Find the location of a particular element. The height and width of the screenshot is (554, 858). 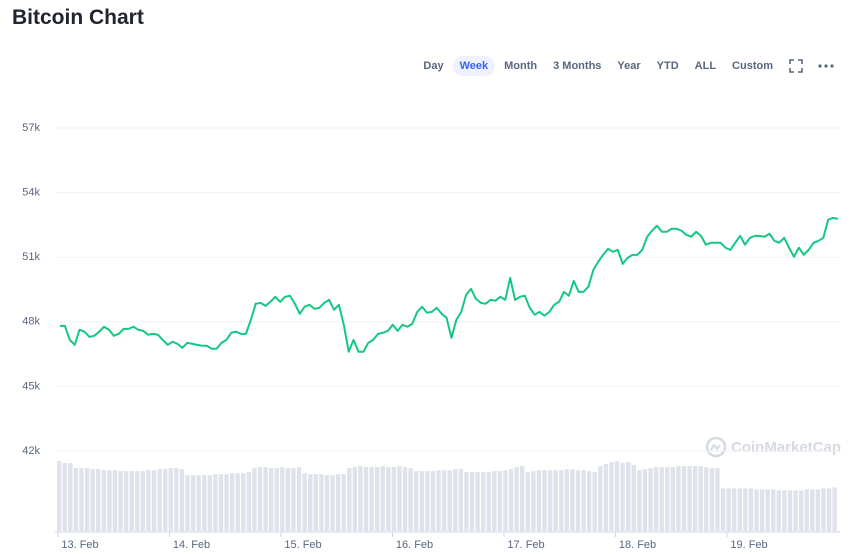

x-tick-label: 14. Feb is located at coordinates (191, 545).